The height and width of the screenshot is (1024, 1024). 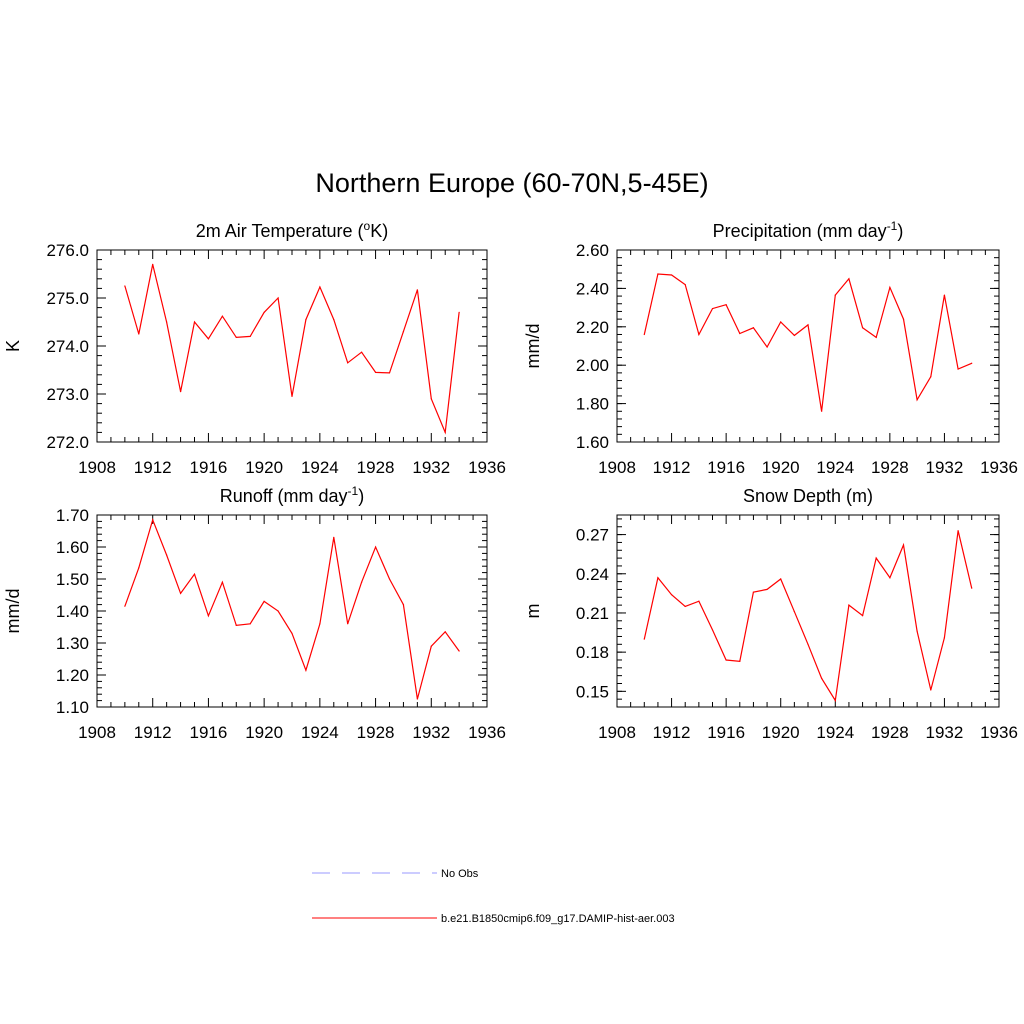 What do you see at coordinates (292, 608) in the screenshot?
I see `runoff-series-line` at bounding box center [292, 608].